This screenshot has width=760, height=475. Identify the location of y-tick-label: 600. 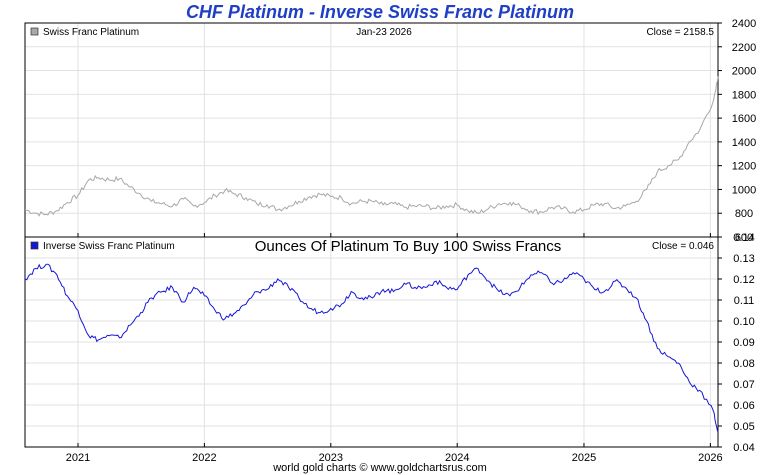
(744, 238).